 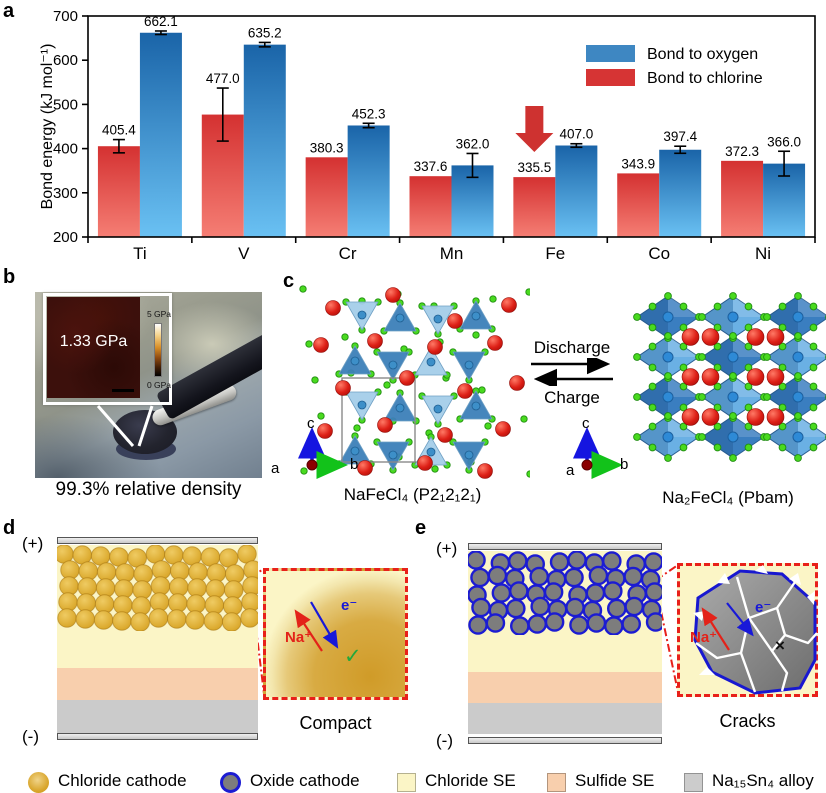 I want to click on axis-b-label-right: b, so click(x=624, y=464).